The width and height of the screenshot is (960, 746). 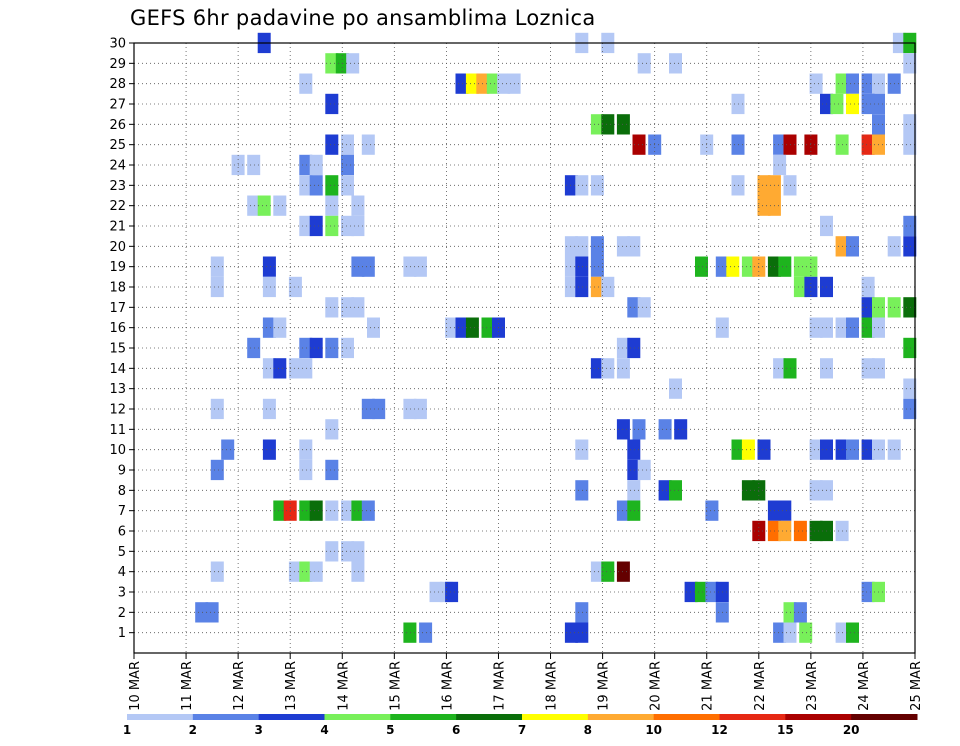 I want to click on y-tick-label: 17, so click(x=117, y=308).